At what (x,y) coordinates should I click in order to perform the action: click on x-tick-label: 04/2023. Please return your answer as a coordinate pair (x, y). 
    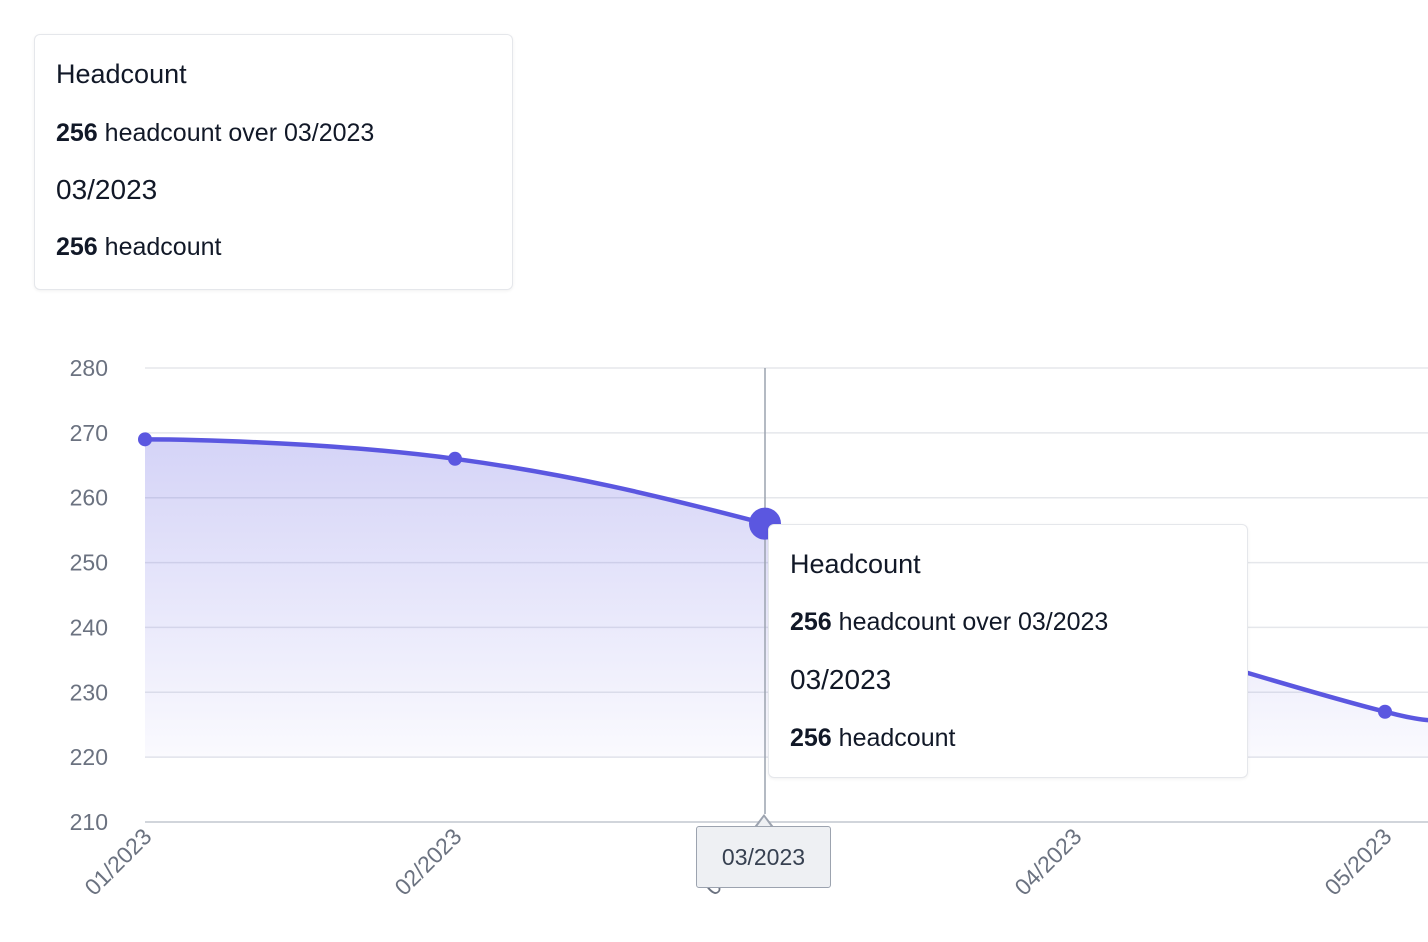
    Looking at the image, I should click on (1047, 861).